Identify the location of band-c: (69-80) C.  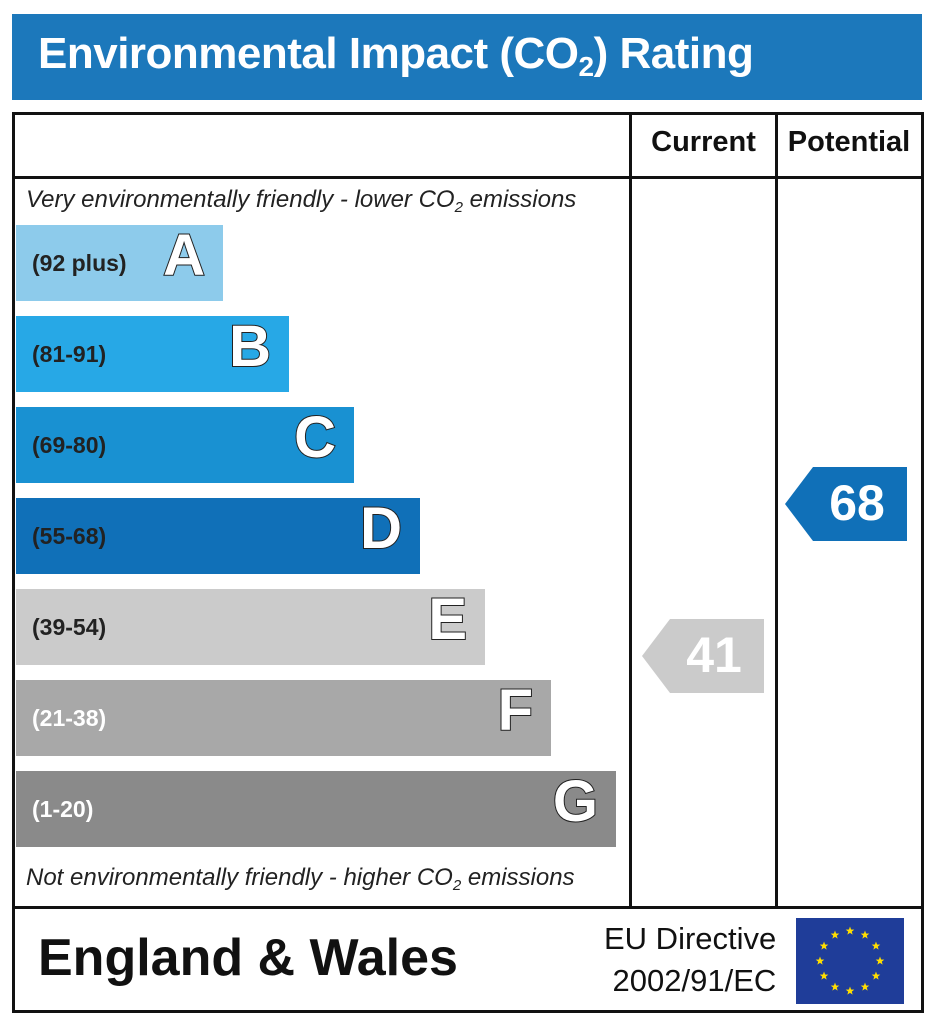
(185, 445).